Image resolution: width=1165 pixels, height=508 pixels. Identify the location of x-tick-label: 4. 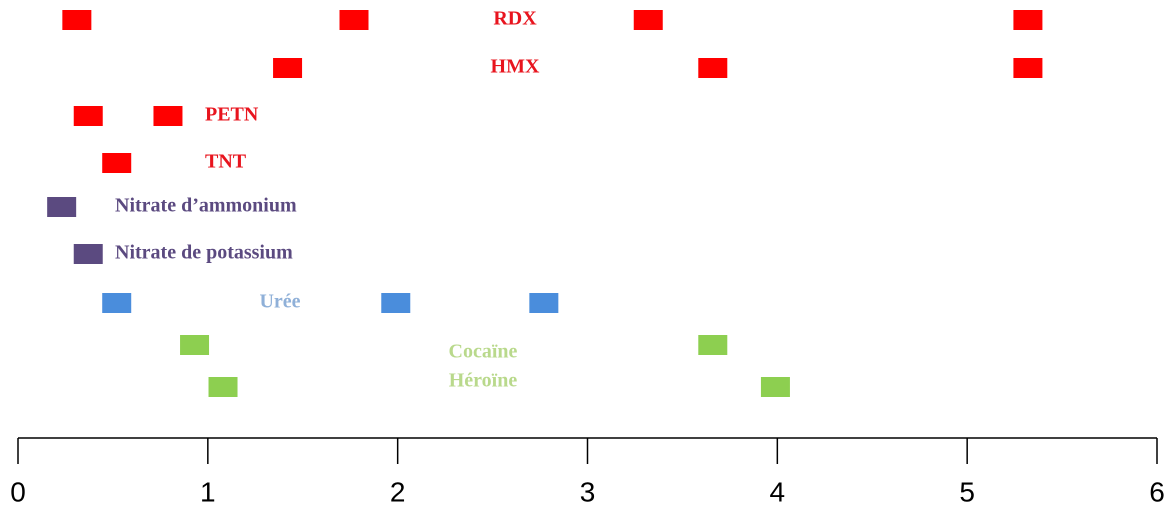
(778, 491).